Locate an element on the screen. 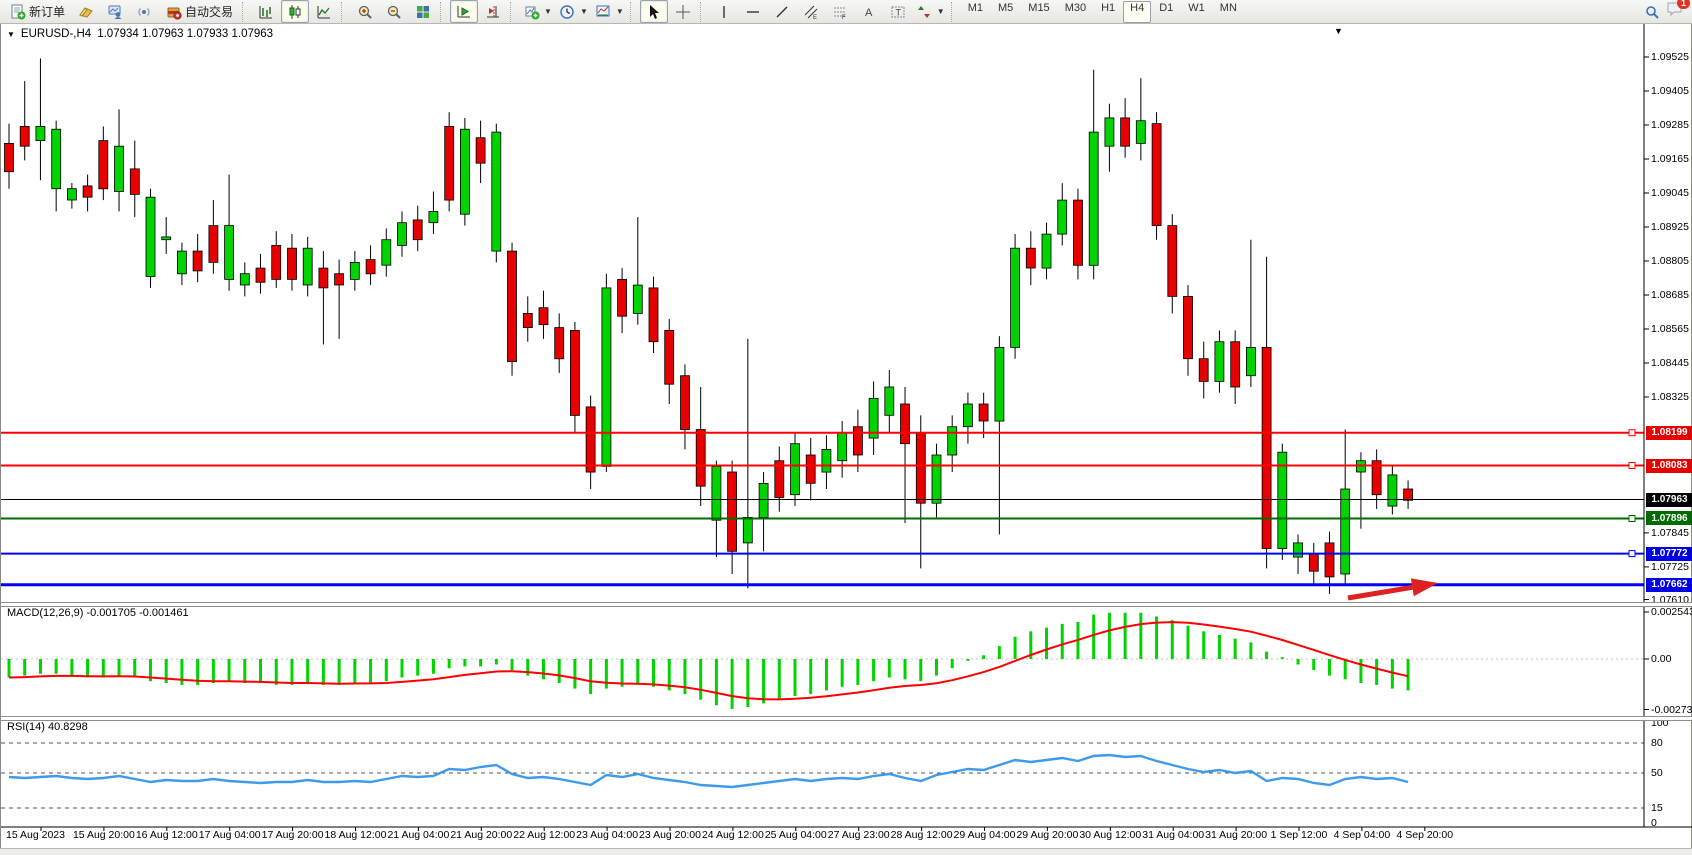 Image resolution: width=1692 pixels, height=855 pixels. time-axis-label: 25 Aug 04:00 is located at coordinates (795, 835).